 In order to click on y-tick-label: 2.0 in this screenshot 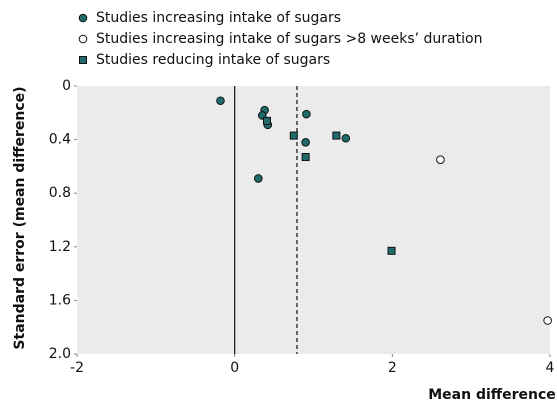, I will do `click(60, 354)`.